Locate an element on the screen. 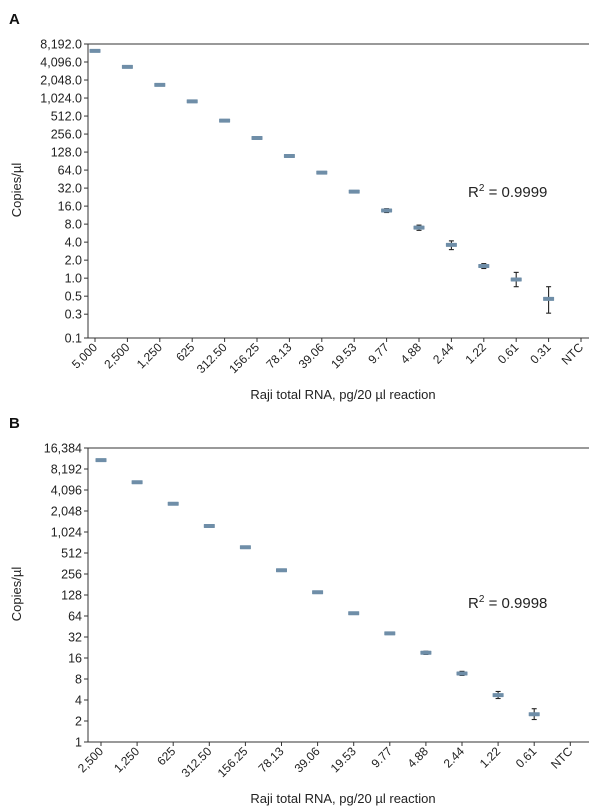  panel-a-y-tick-label: 16.0 is located at coordinates (70, 206).